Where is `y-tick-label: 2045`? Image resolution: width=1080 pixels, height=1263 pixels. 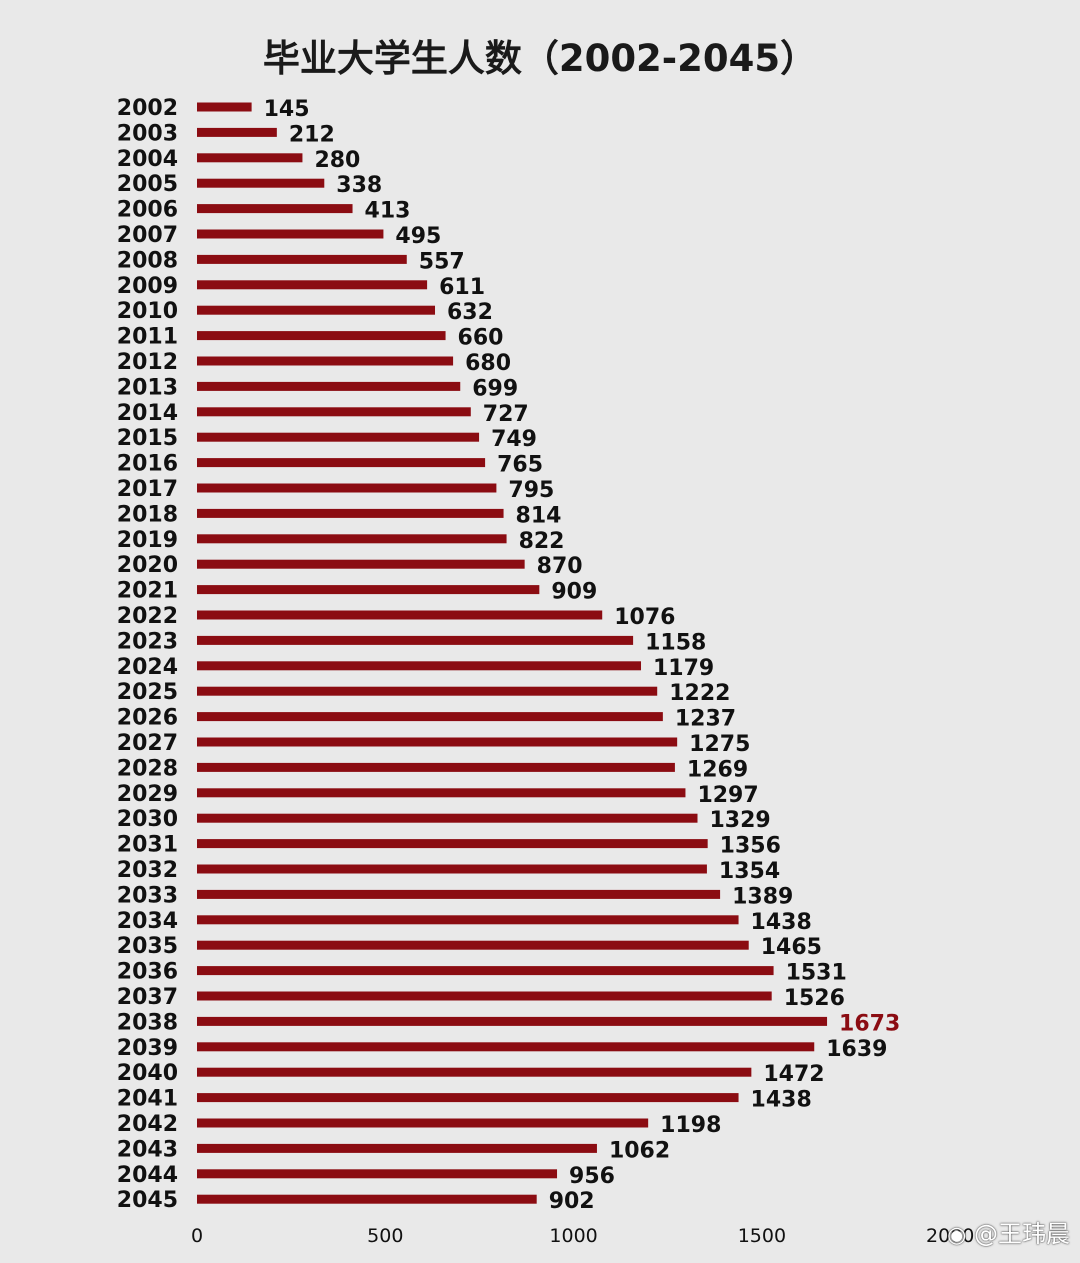
y-tick-label: 2045 is located at coordinates (147, 1200).